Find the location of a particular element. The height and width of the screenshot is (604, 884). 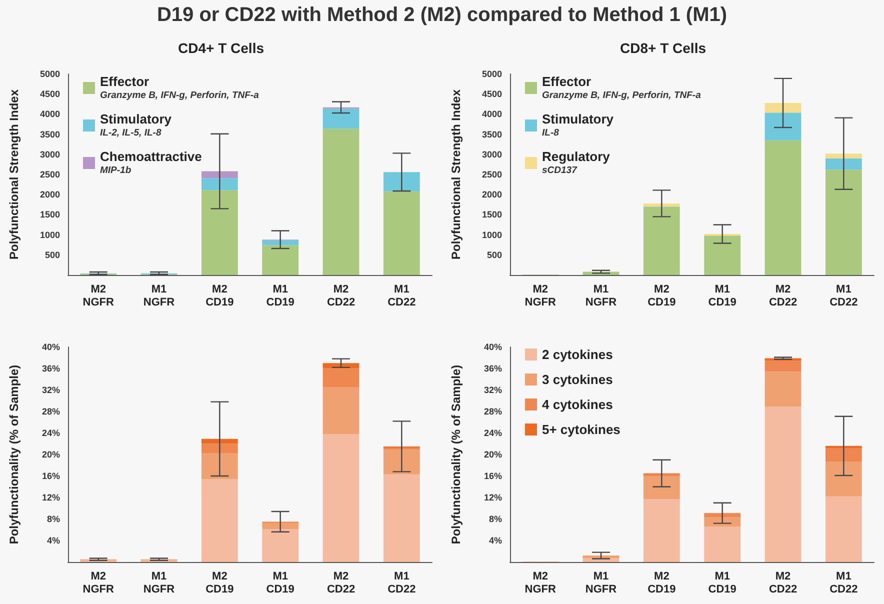

legend-label: Regulatory sCD137 is located at coordinates (576, 162).